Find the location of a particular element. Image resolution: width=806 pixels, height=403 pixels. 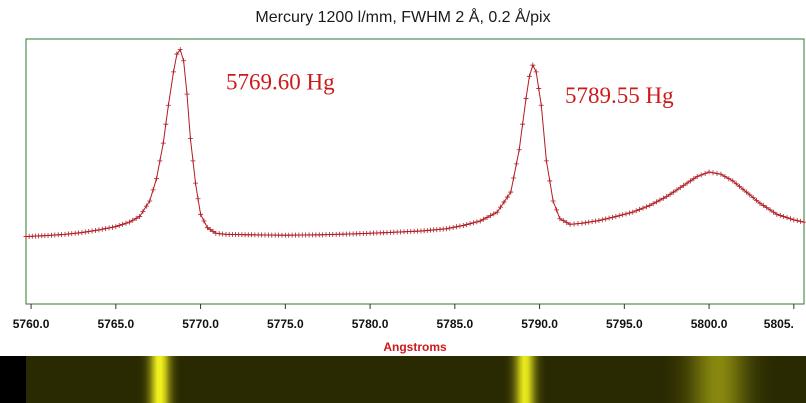

annotation-group: 5769.60 Hg 5789.55 Hg is located at coordinates (450, 89).